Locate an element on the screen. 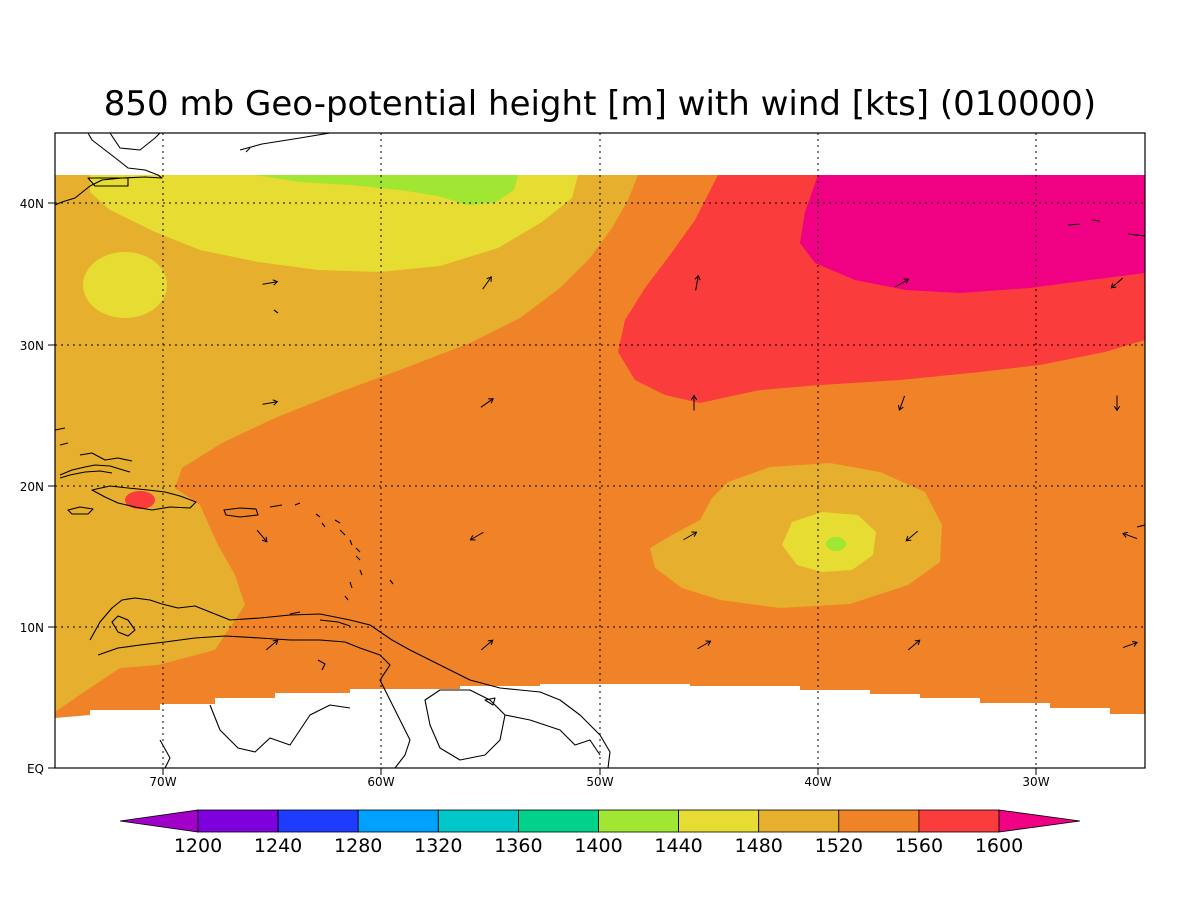 This screenshot has width=1200, height=900. lat-label: EQ is located at coordinates (35, 769).